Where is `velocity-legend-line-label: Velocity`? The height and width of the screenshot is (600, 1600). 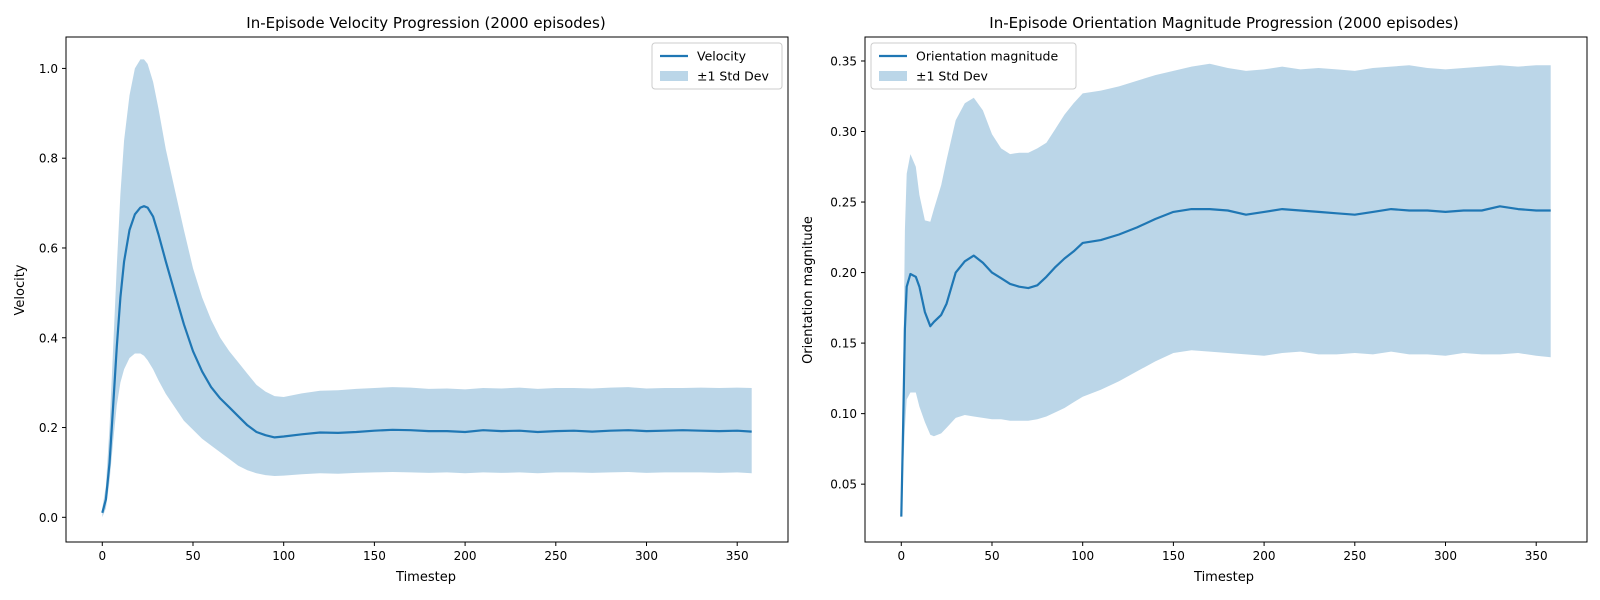 velocity-legend-line-label: Velocity is located at coordinates (722, 56).